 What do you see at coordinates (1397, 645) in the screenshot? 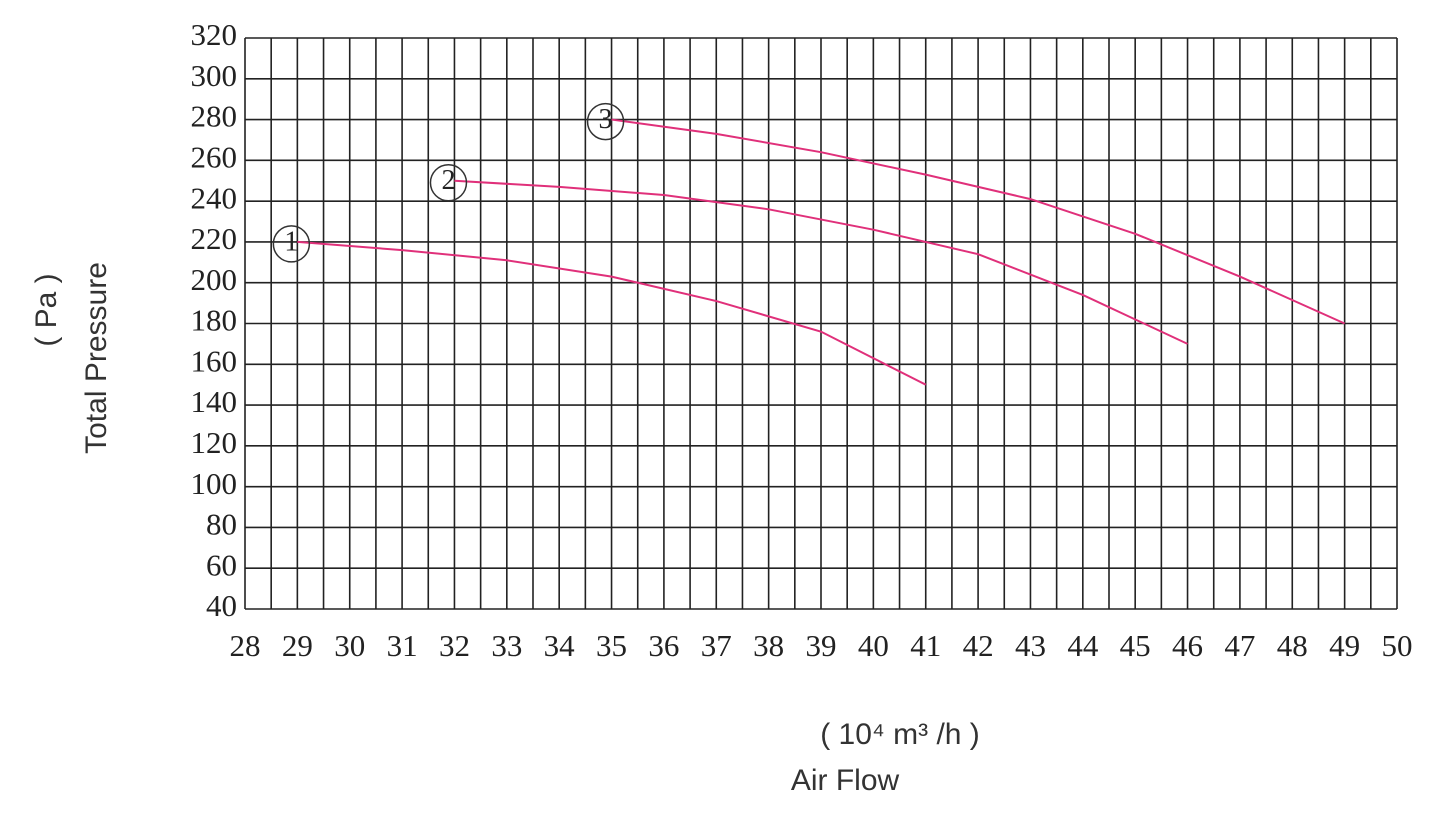
I see `x-tick-label: 50` at bounding box center [1397, 645].